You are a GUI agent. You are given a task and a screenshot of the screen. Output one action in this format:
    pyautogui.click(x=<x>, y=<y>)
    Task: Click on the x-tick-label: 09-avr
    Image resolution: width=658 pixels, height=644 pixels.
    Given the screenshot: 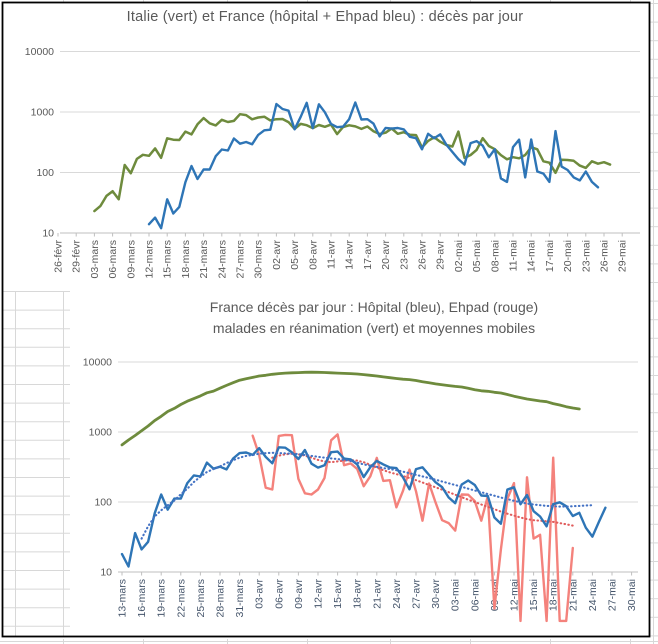 What is the action you would take?
    pyautogui.click(x=299, y=594)
    